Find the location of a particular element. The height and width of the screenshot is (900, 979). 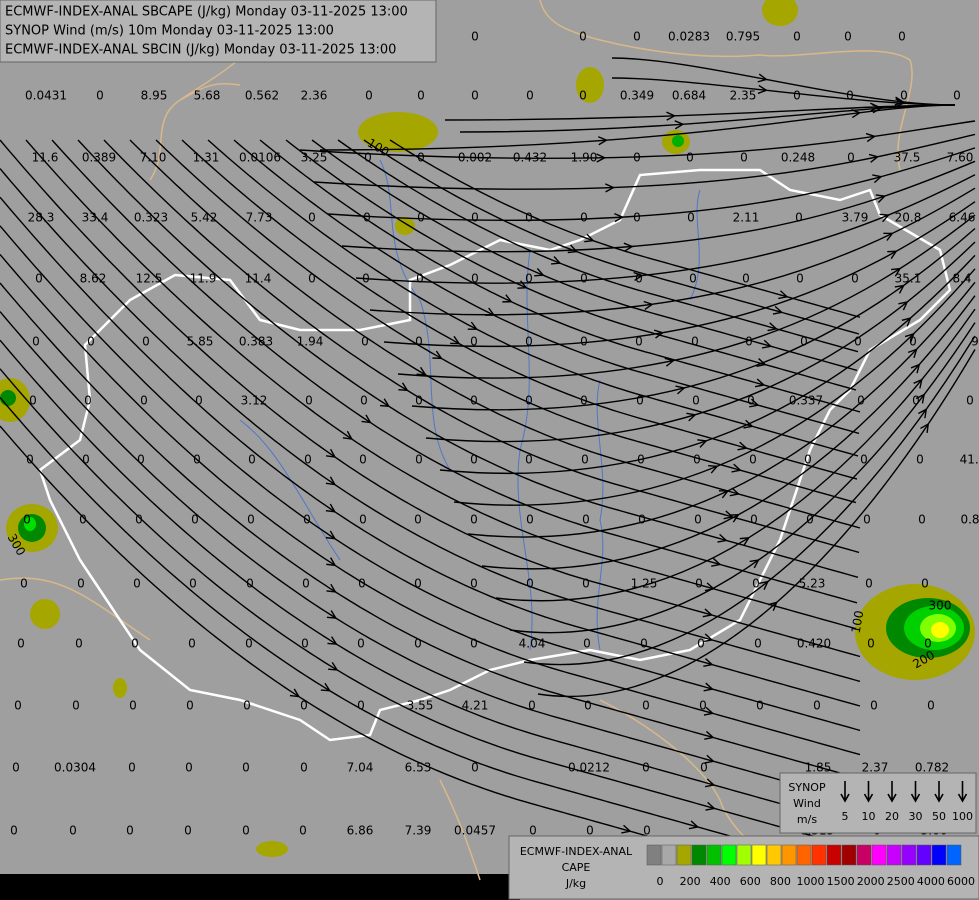

wind-speed-label: 100 is located at coordinates (962, 816).